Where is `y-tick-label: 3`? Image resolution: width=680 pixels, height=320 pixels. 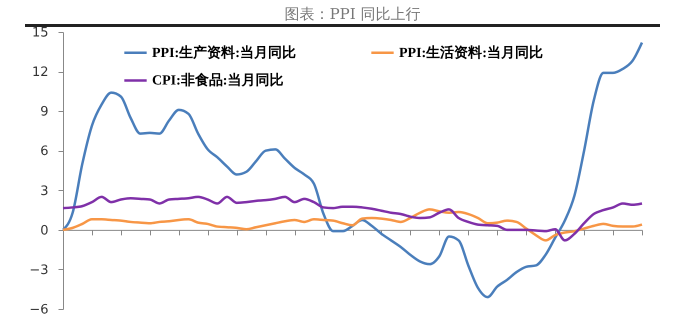
y-tick-label: 3 is located at coordinates (44, 191).